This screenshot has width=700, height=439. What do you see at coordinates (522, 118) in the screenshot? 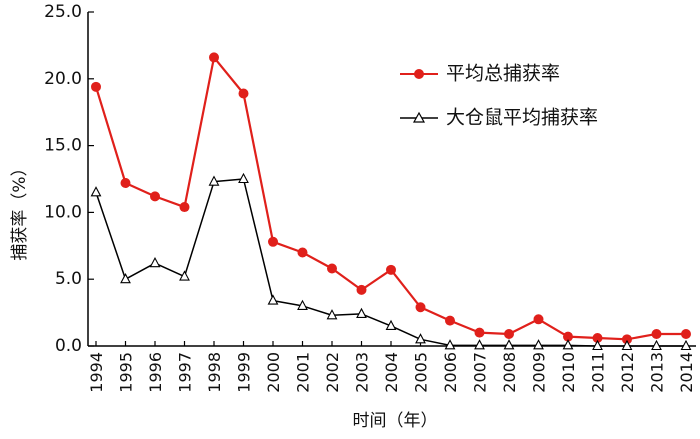
I see `legend-label-hamster: 大仓鼠平均捕获率` at bounding box center [522, 118].